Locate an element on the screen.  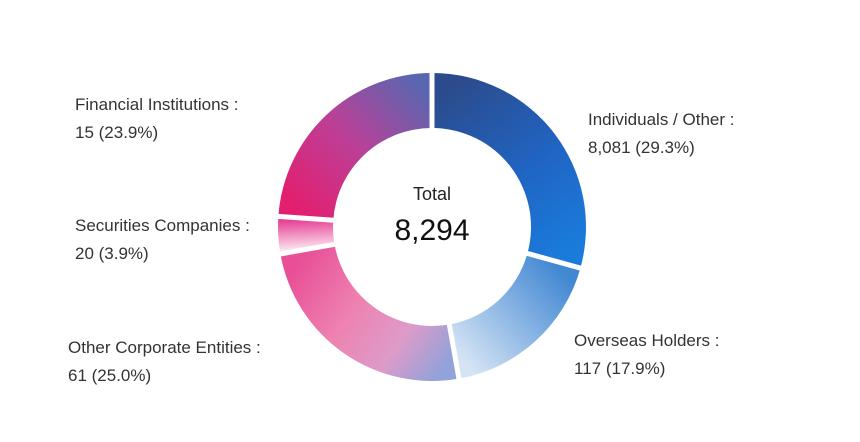
legend-value: 117 (17.9%) is located at coordinates (620, 368).